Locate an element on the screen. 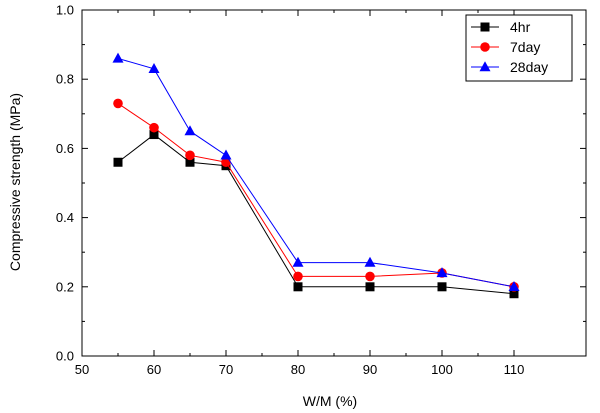 The image size is (600, 413). x-tick-label: 50 is located at coordinates (82, 369).